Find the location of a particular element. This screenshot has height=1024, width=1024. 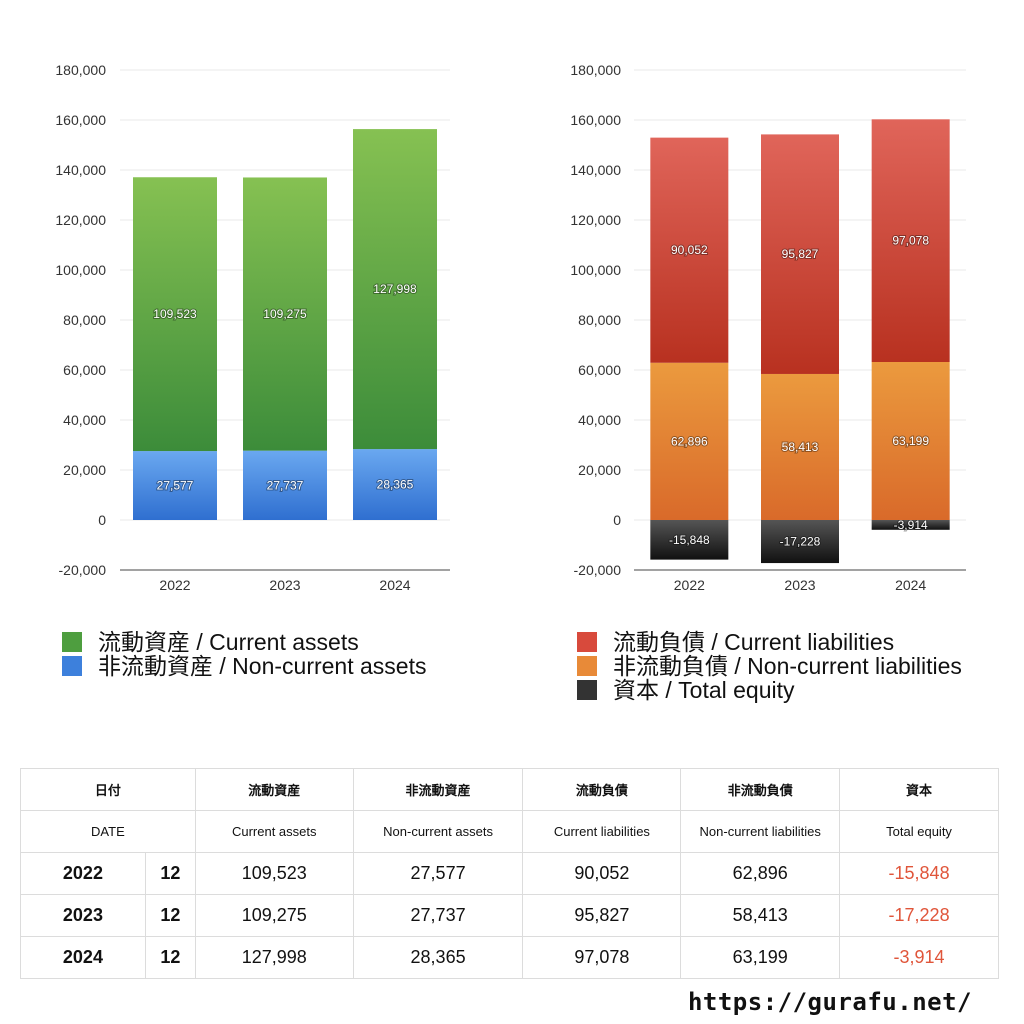

cell-noncurrent-assets: 27,737 is located at coordinates (438, 915).